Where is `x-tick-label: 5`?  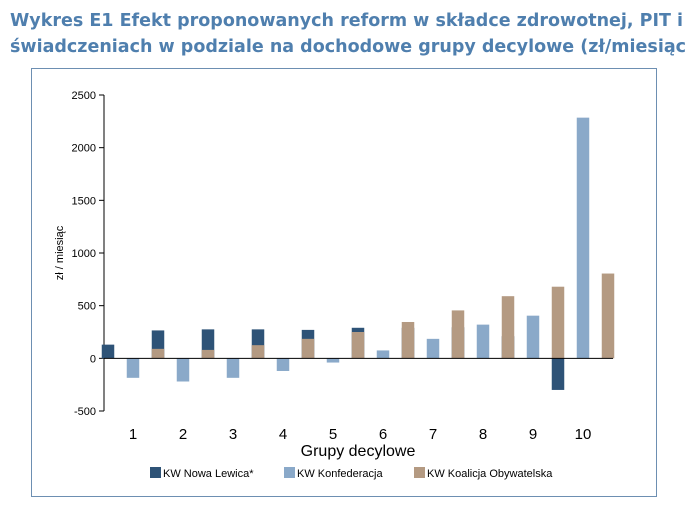
x-tick-label: 5 is located at coordinates (333, 434).